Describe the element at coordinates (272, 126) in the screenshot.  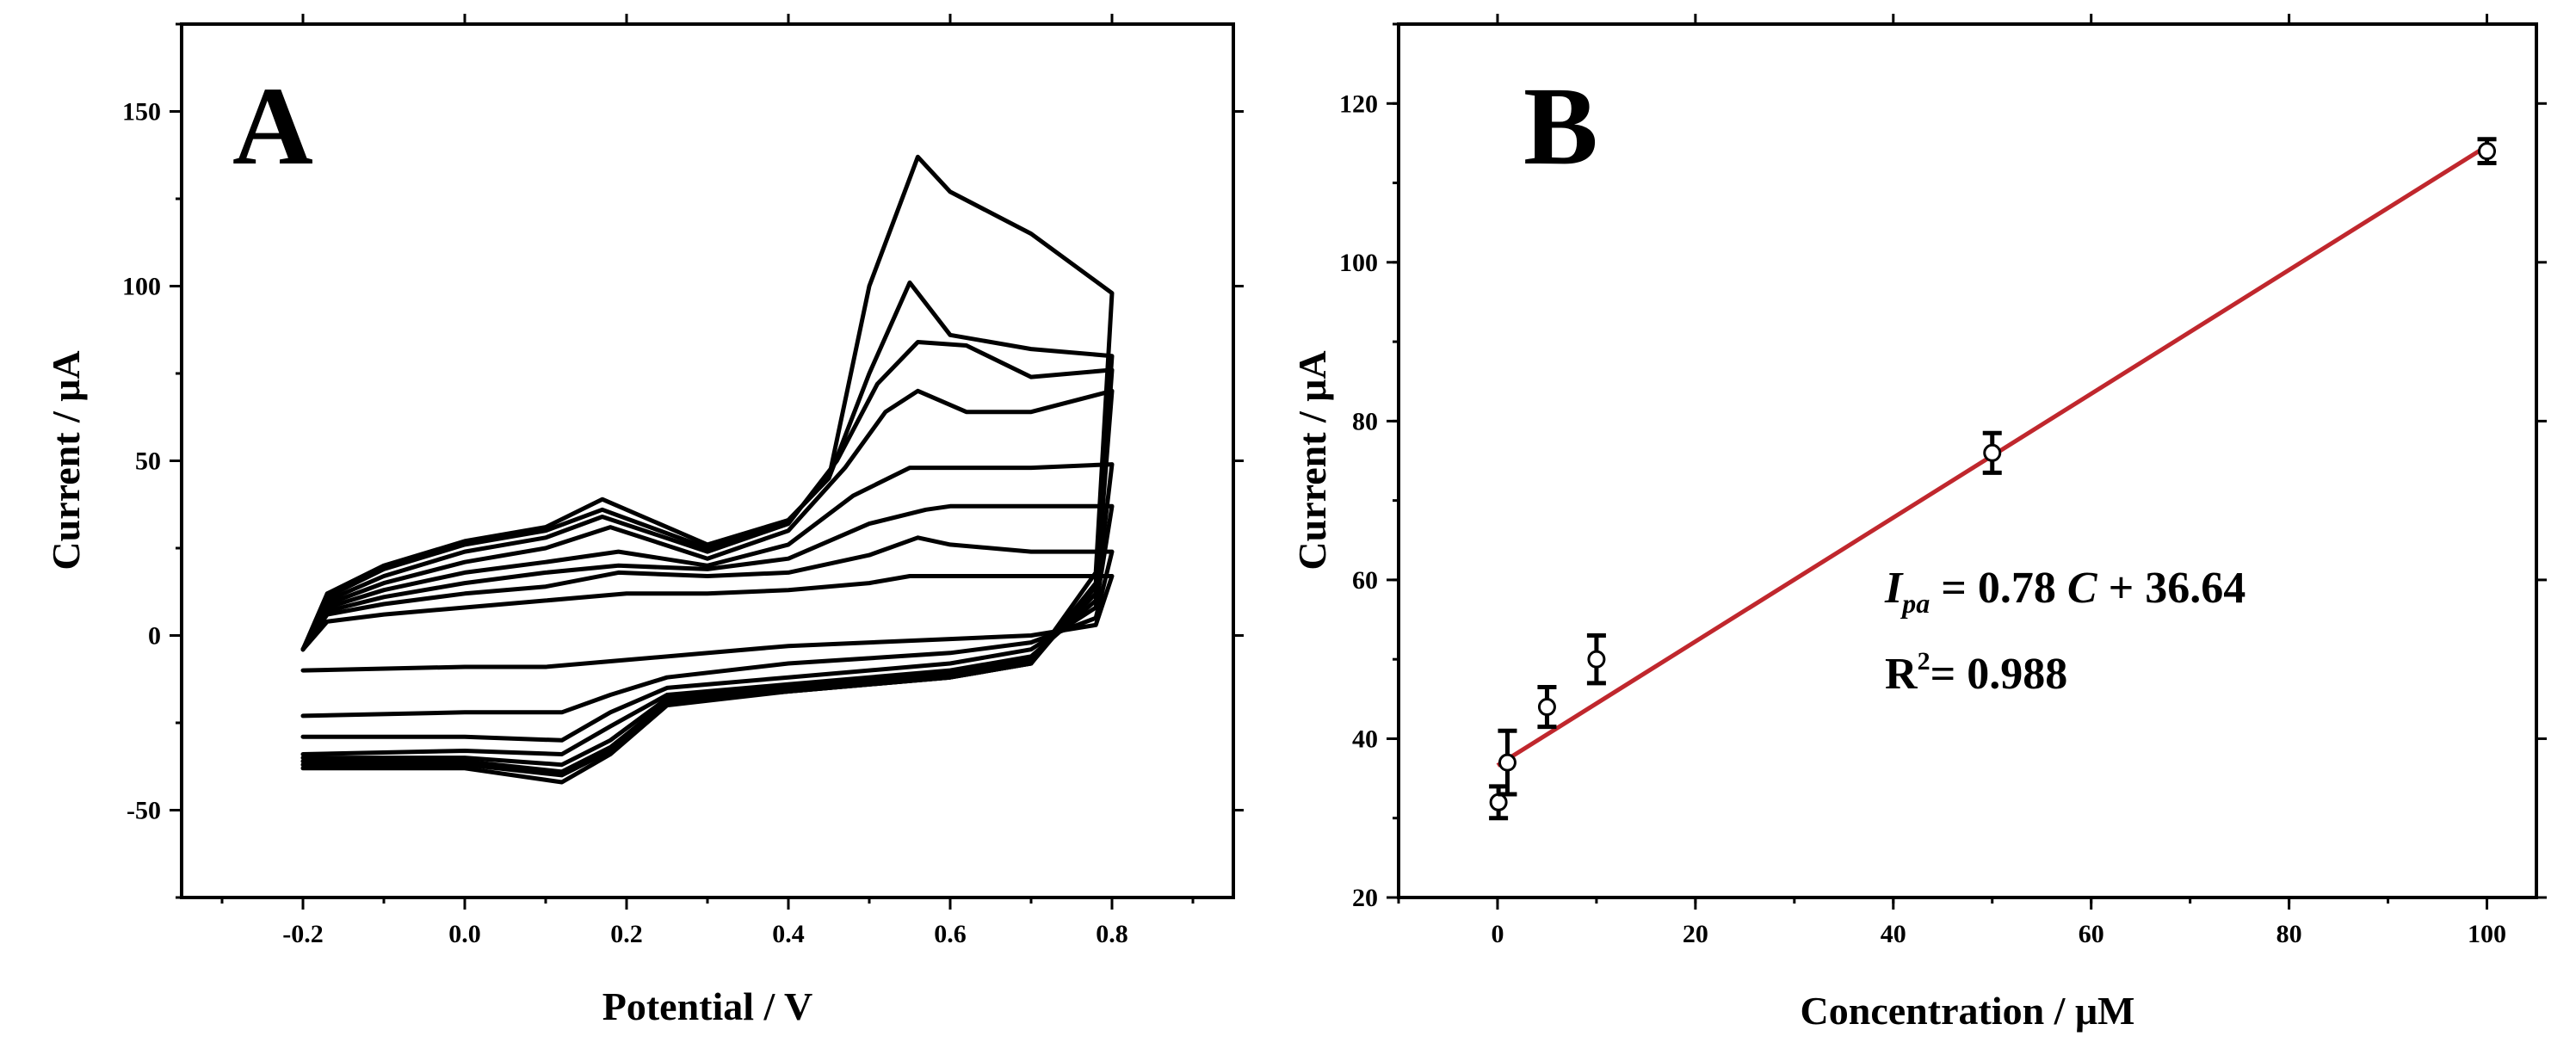
I see `panel-a-letter: A` at that location.